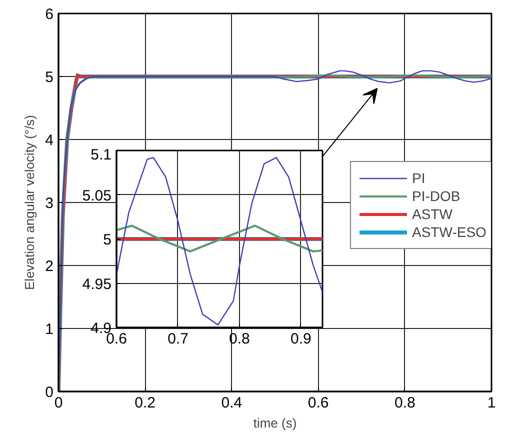 This screenshot has height=442, width=516. What do you see at coordinates (491, 403) in the screenshot?
I see `x-tick-label: 1` at bounding box center [491, 403].